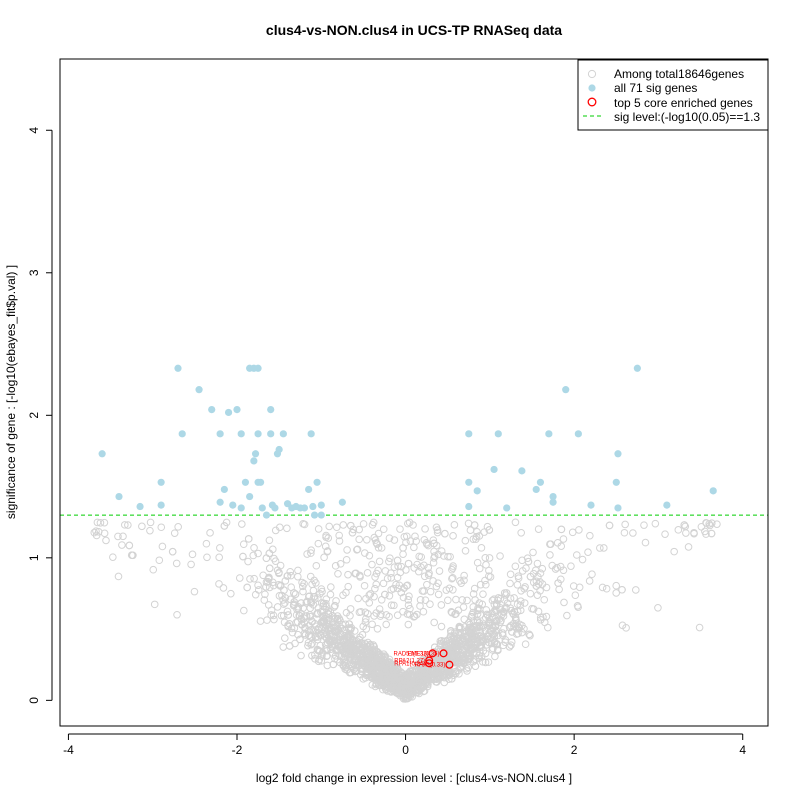 This screenshot has width=800, height=800. I want to click on y-tick-label: 2, so click(34, 415).